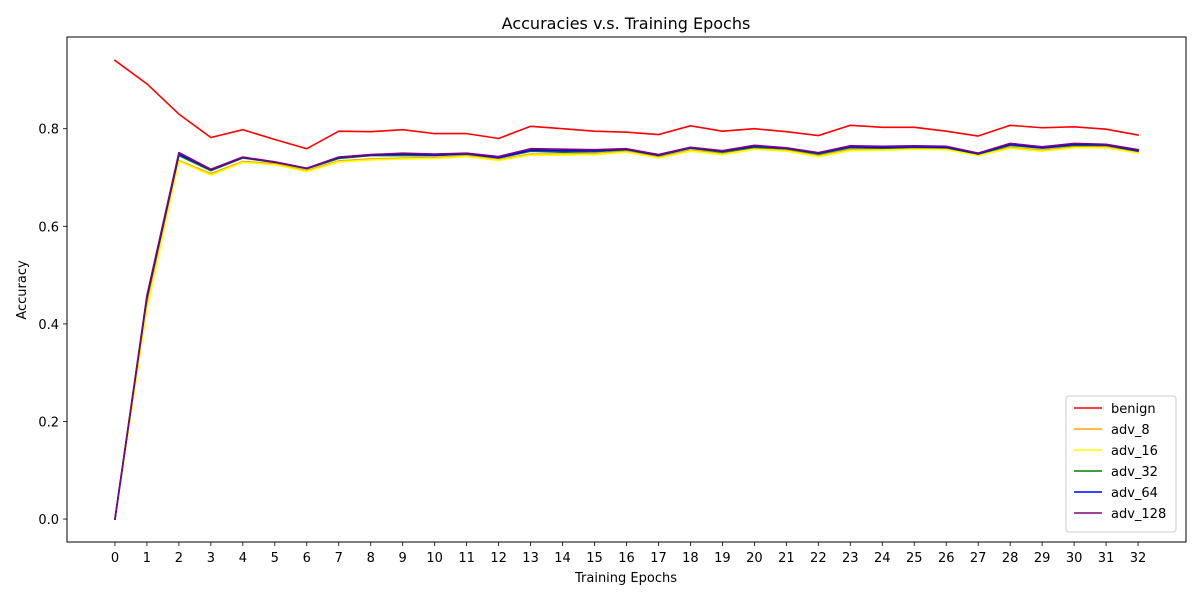  Describe the element at coordinates (562, 558) in the screenshot. I see `x-tick-label: 14` at that location.